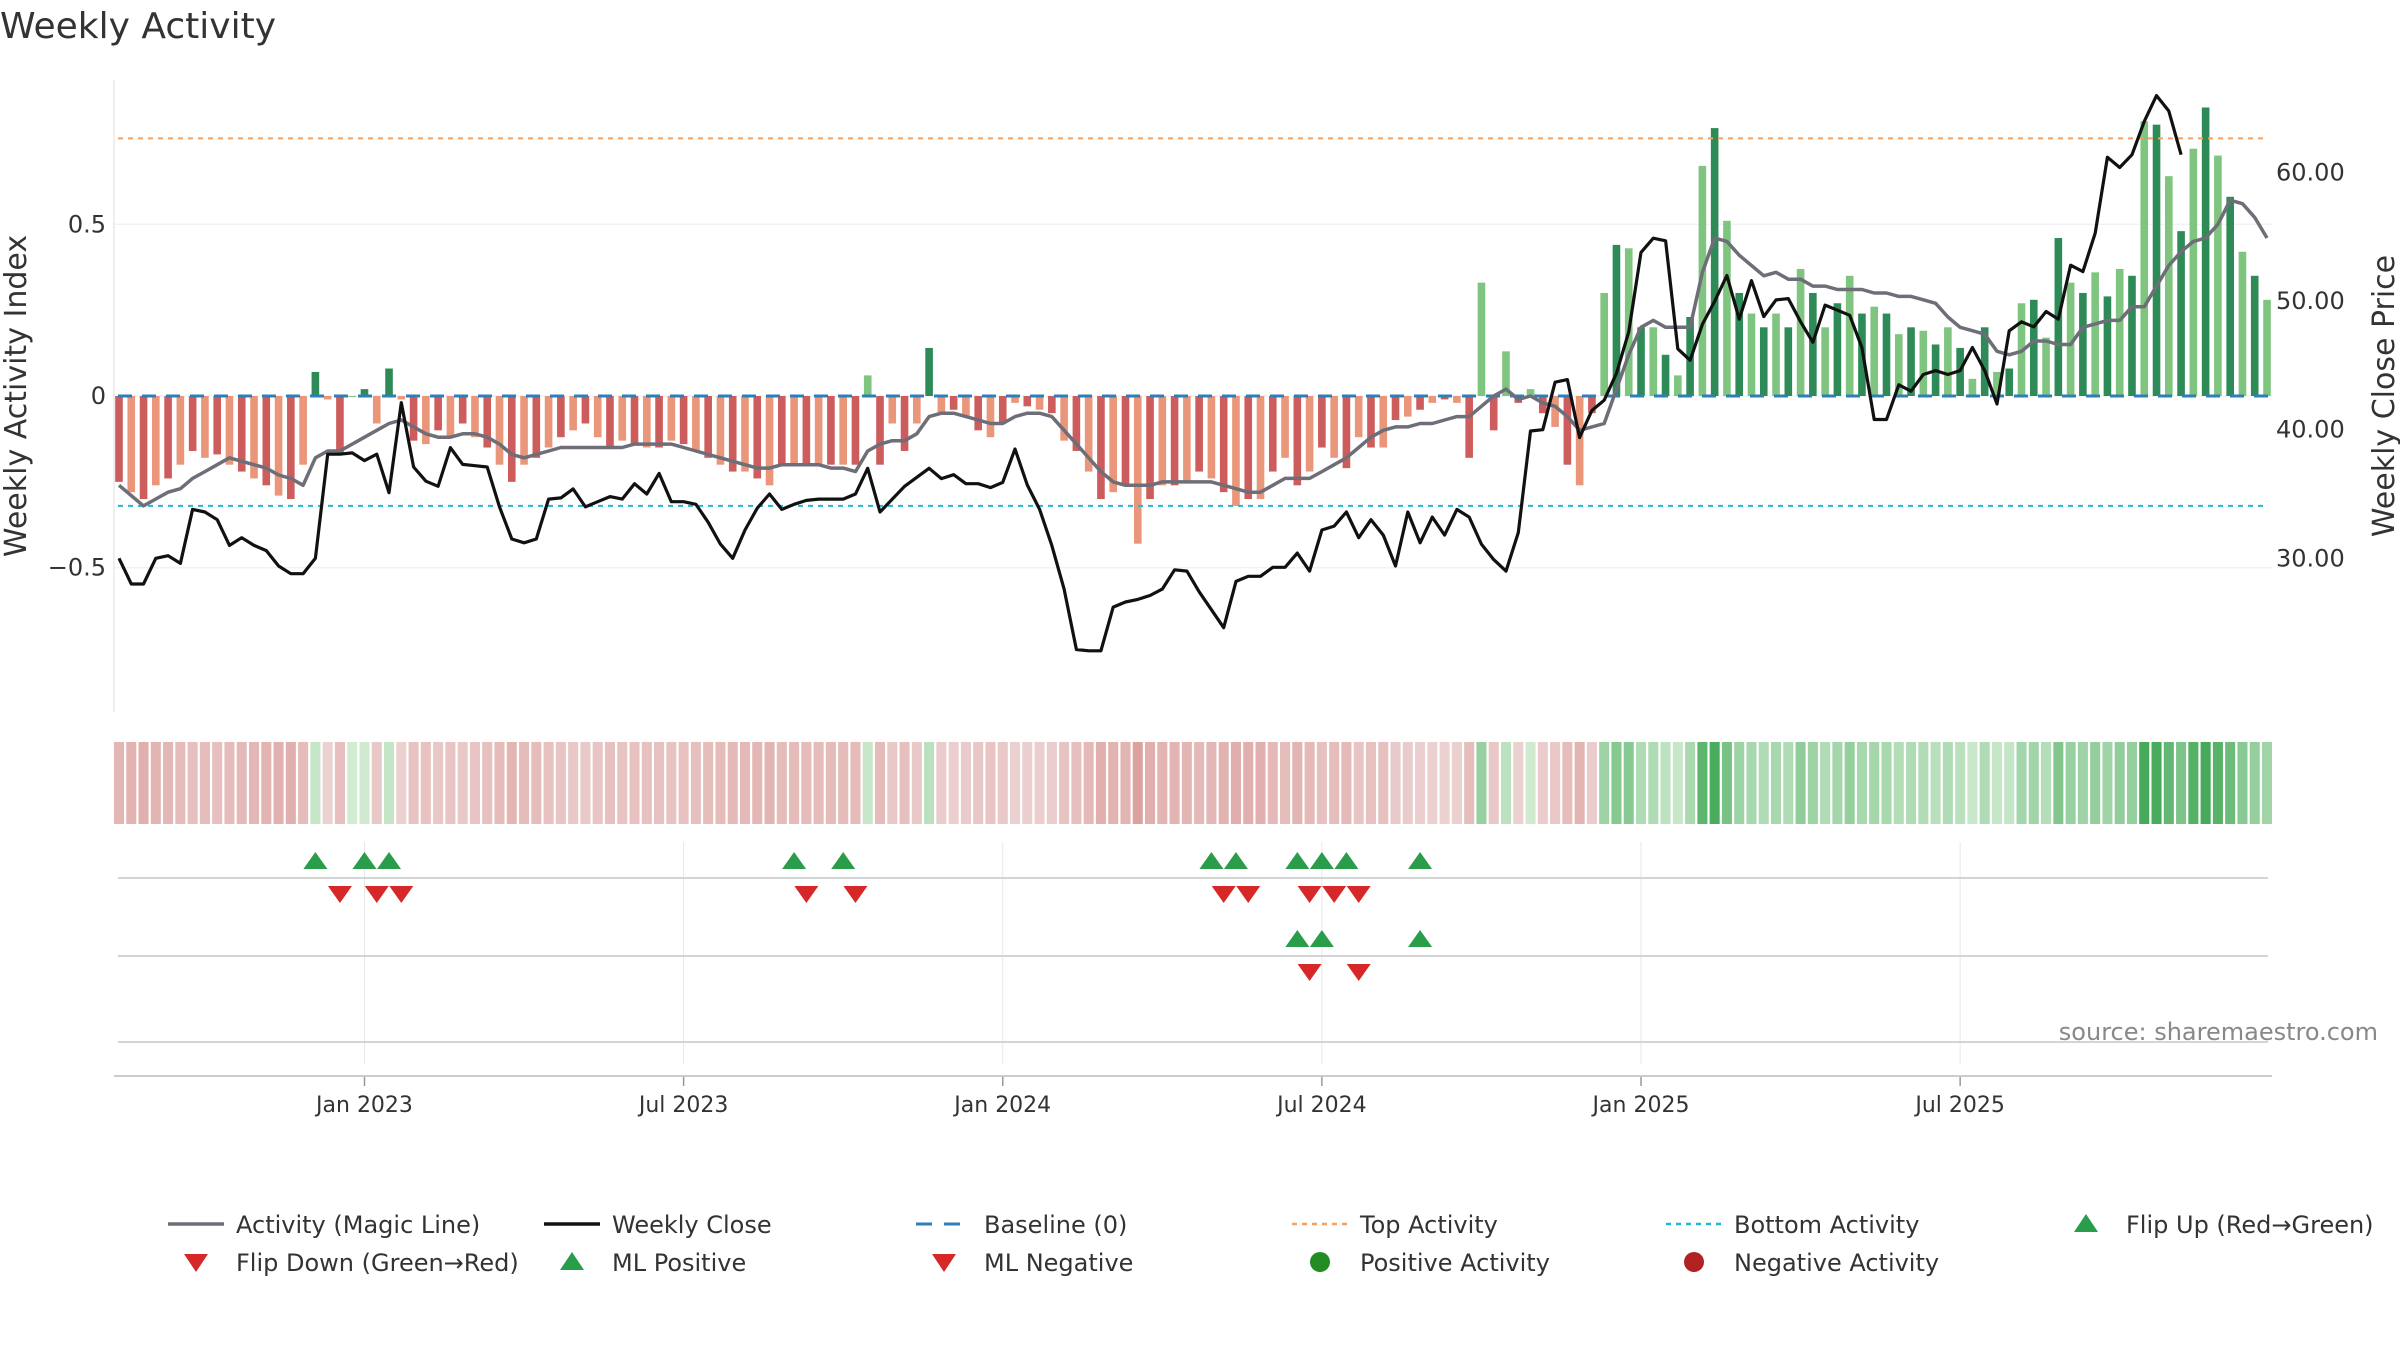  What do you see at coordinates (1321, 1105) in the screenshot?
I see `x-tick-label: Jul 2024` at bounding box center [1321, 1105].